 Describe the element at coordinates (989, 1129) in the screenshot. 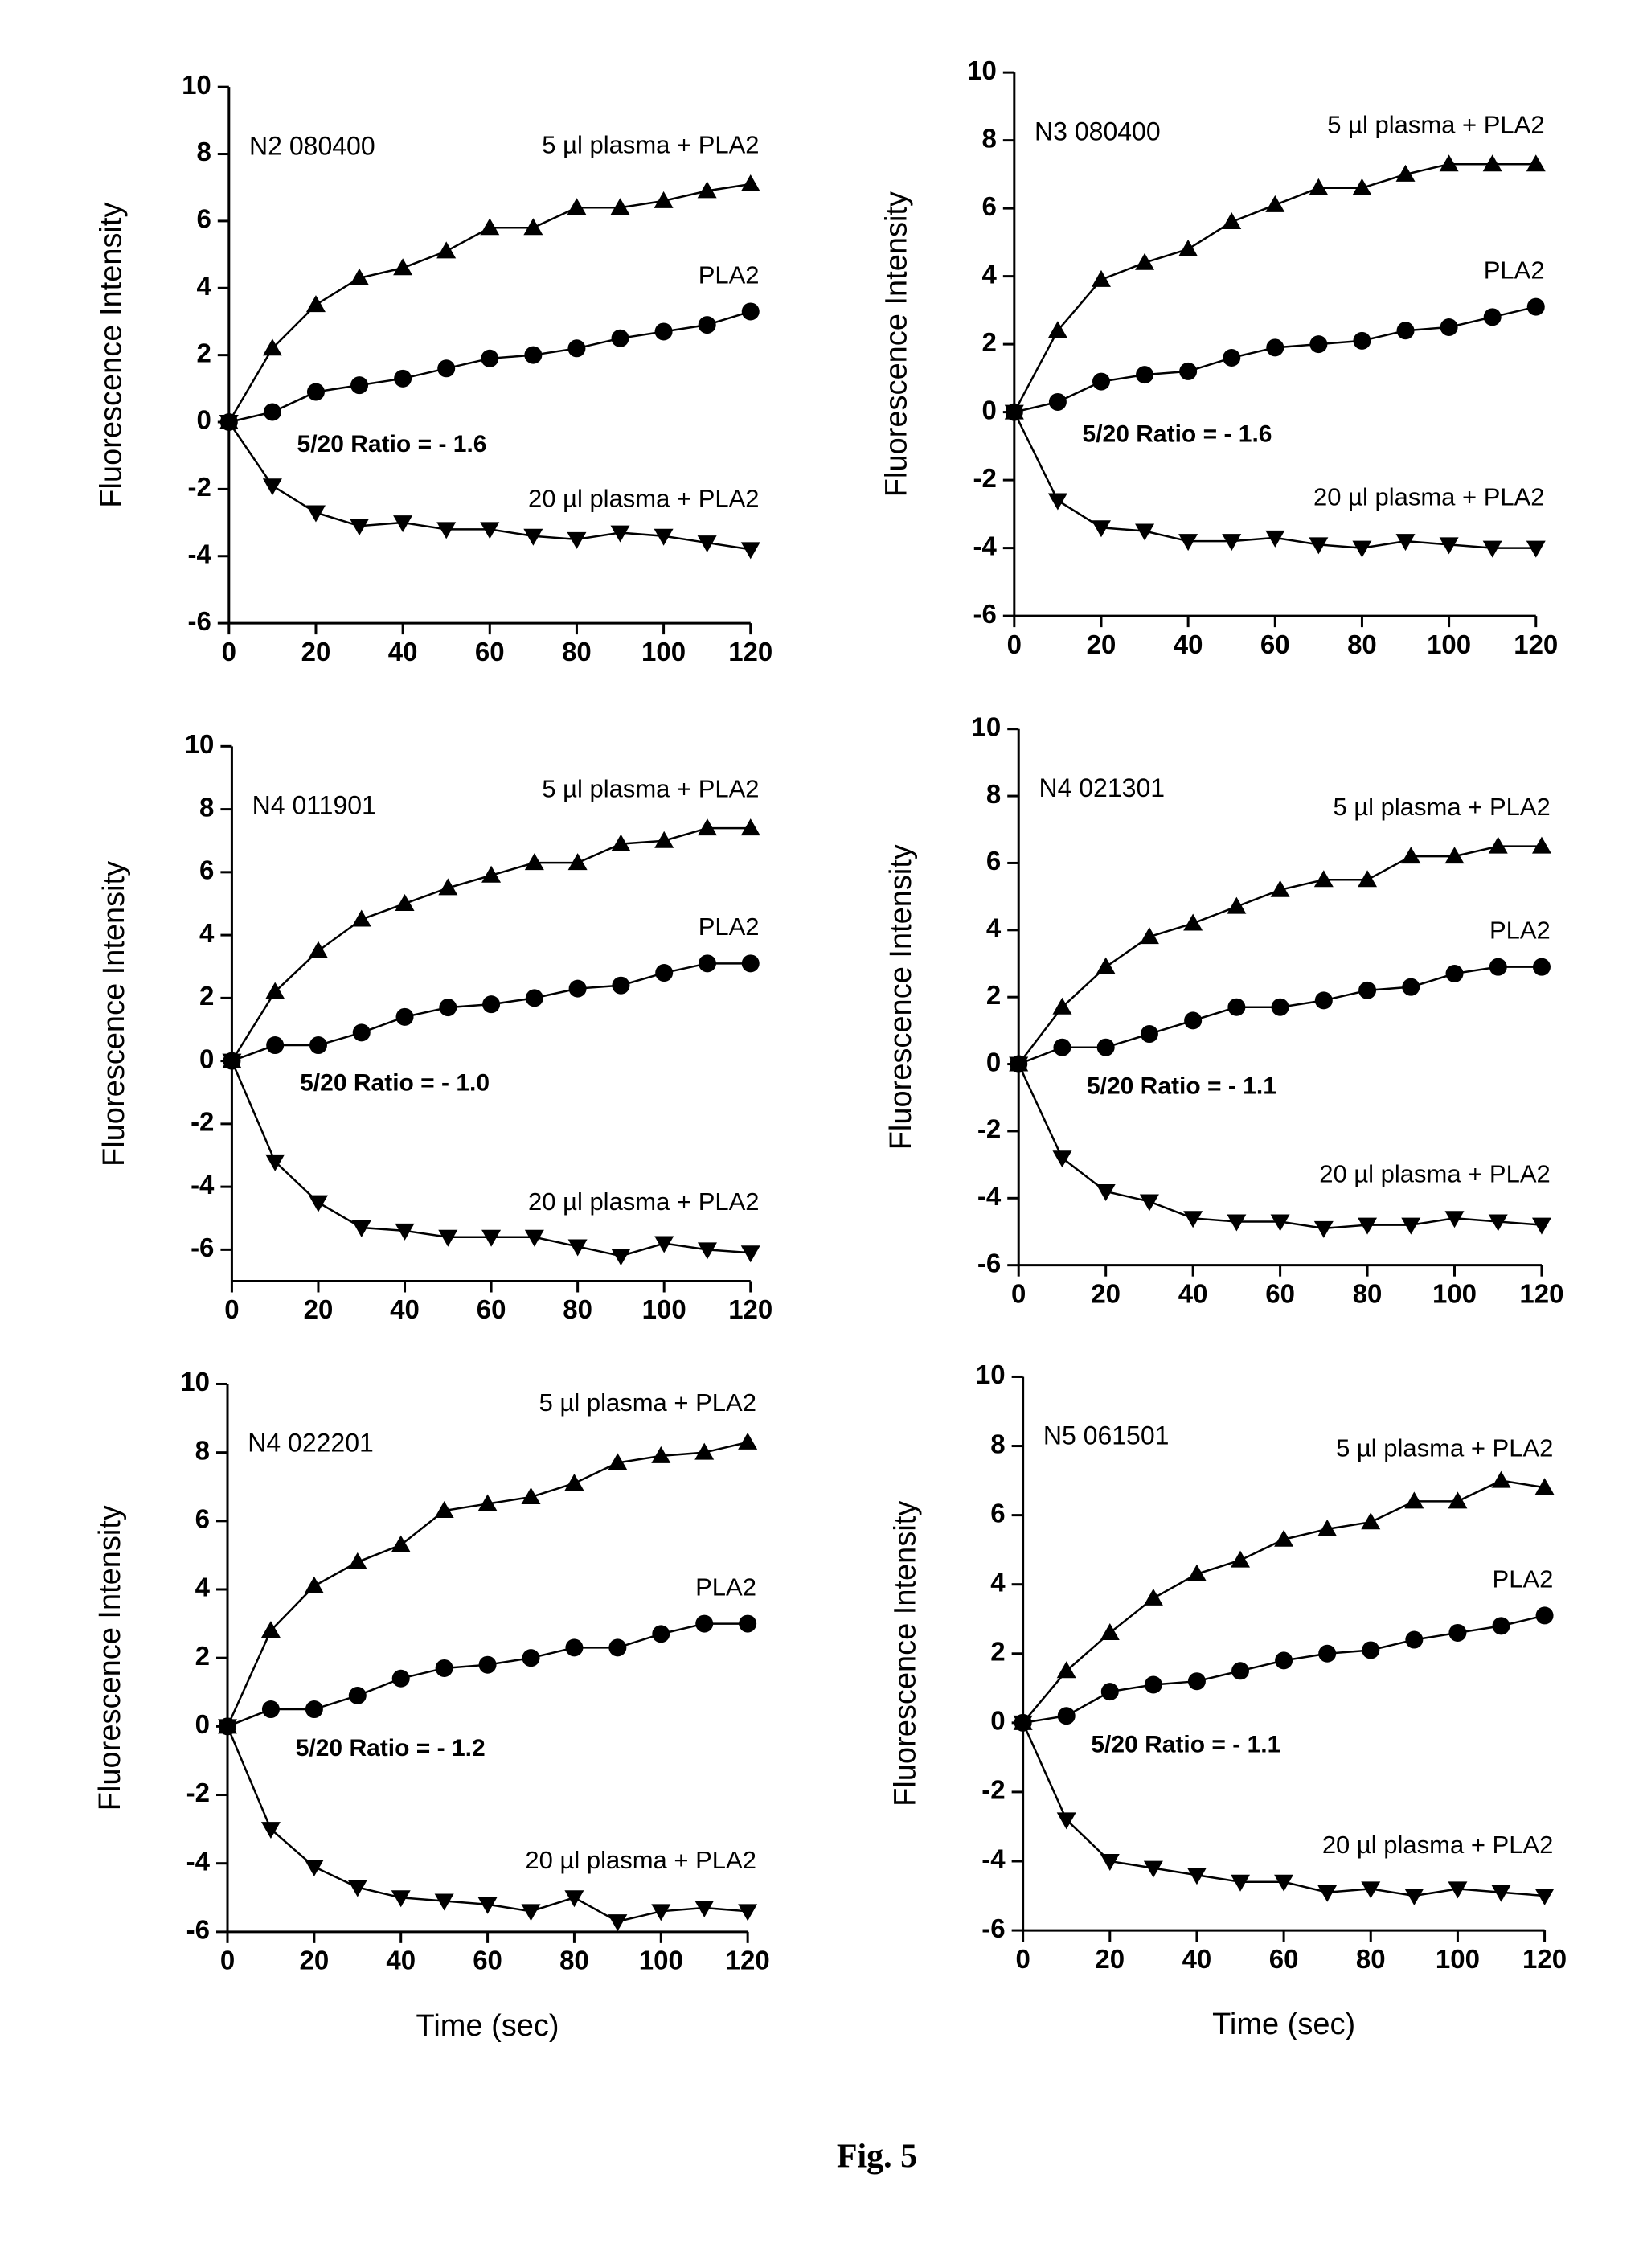

I see `y-tick-label: -2` at that location.